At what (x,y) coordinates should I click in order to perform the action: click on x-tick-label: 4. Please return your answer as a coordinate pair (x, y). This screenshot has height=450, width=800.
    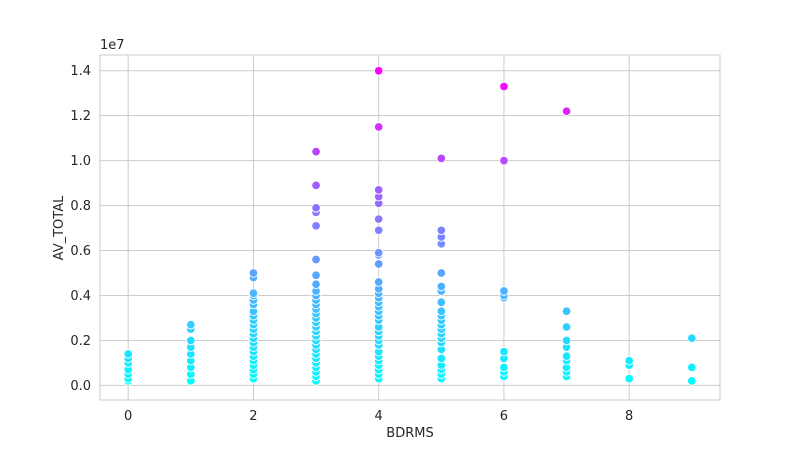
    Looking at the image, I should click on (379, 416).